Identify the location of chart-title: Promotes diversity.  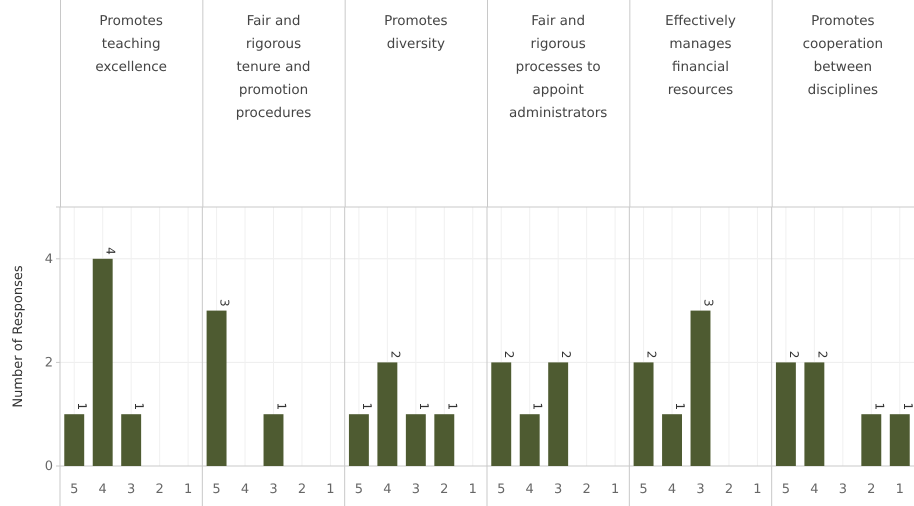
(416, 32).